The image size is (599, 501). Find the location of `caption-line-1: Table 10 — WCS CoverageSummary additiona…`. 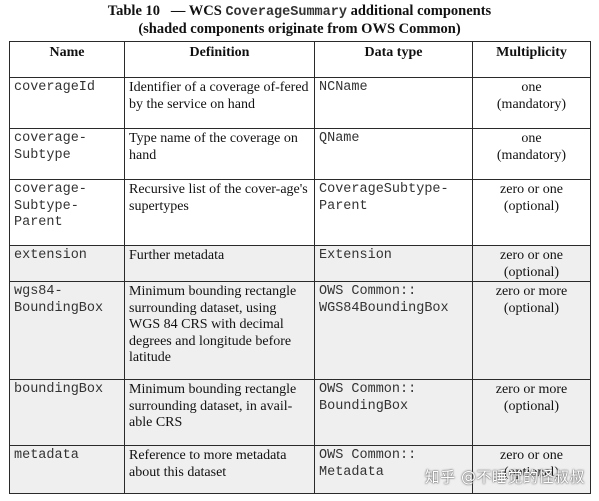

caption-line-1: Table 10 — WCS CoverageSummary additiona… is located at coordinates (299, 12).